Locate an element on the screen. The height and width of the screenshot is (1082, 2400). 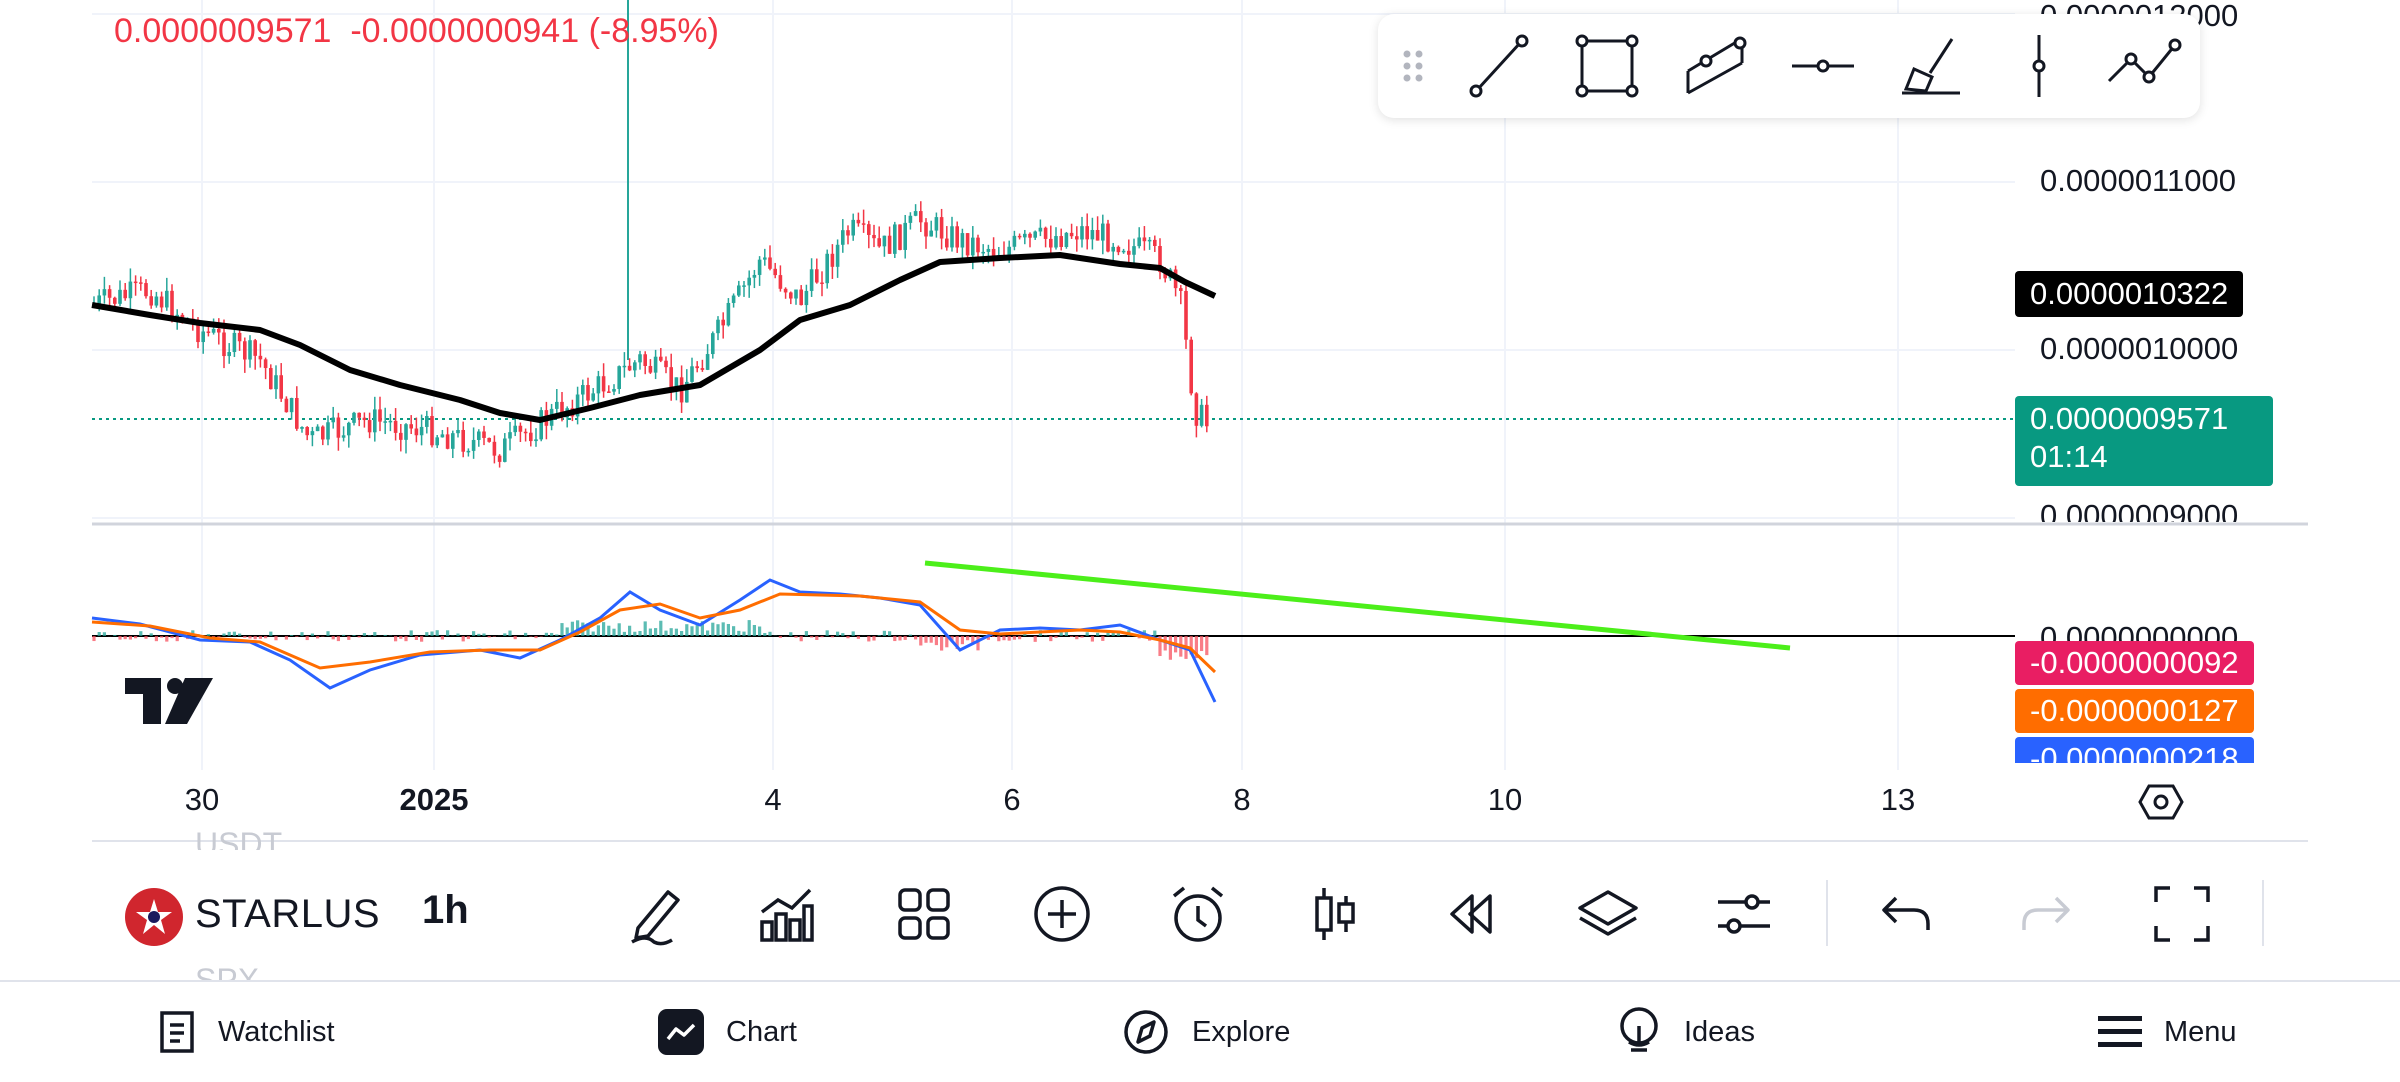
macd-signal-line is located at coordinates (653, 633).